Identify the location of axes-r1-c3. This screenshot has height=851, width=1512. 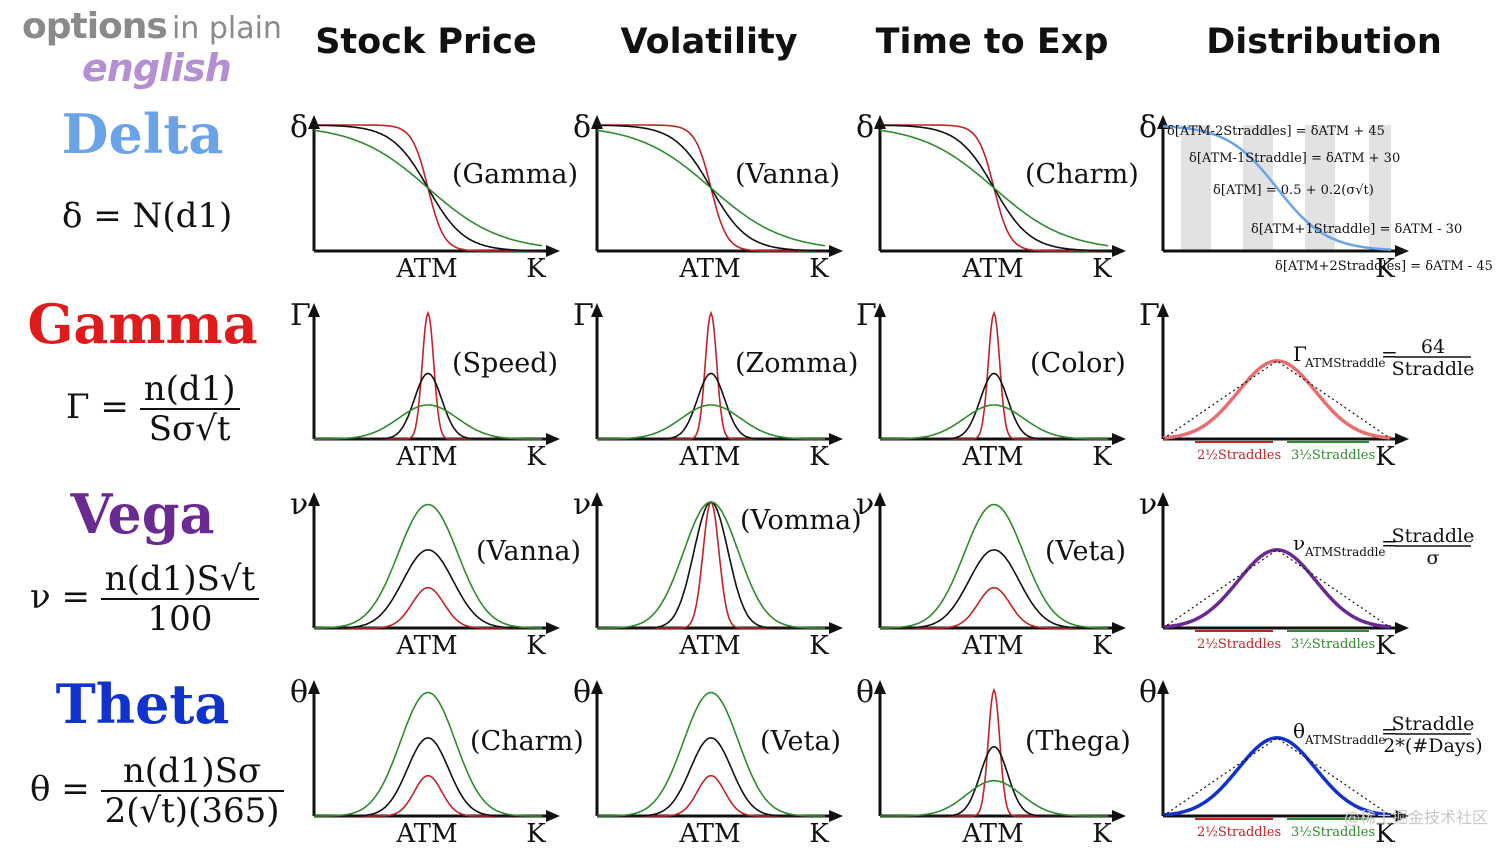
(1283, 374).